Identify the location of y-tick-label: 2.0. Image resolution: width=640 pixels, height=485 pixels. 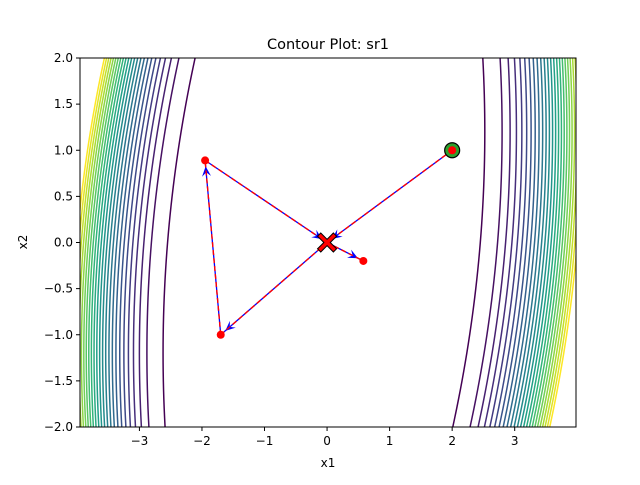
(63, 58).